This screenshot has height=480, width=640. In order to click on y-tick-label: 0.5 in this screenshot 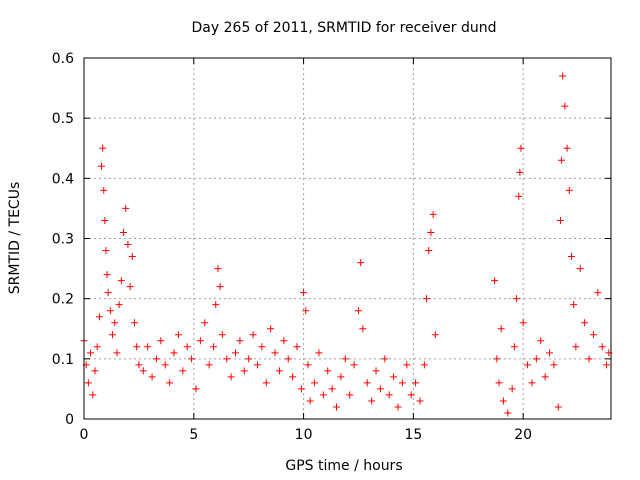, I will do `click(63, 119)`.